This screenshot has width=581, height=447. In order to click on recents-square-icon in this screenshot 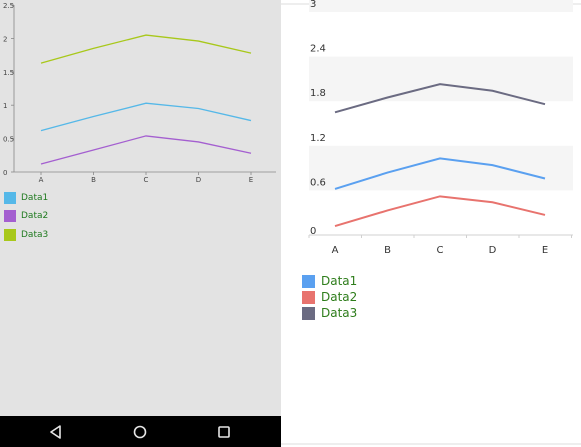, I will do `click(224, 431)`.